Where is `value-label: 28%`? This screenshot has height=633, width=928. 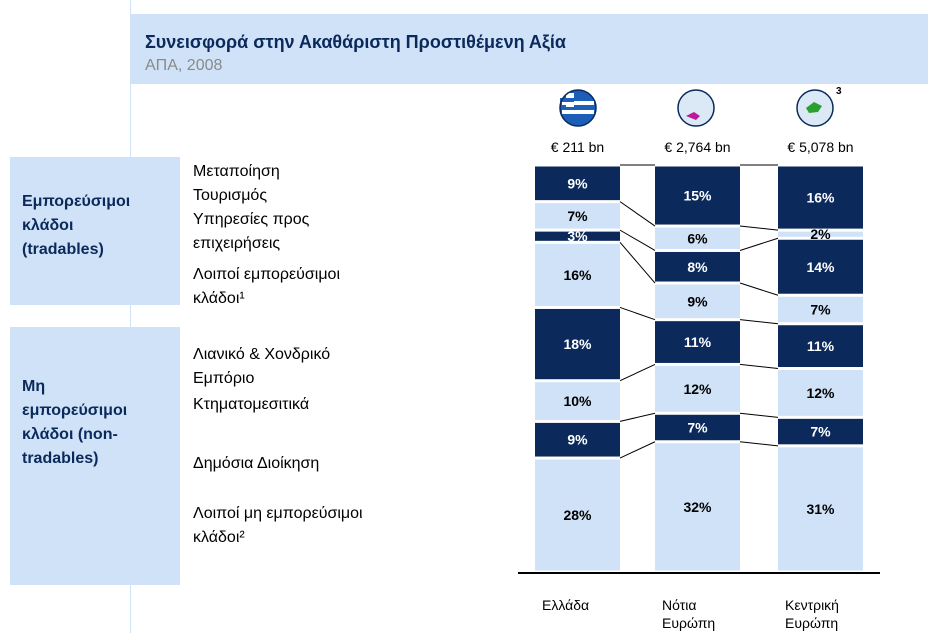
value-label: 28% is located at coordinates (577, 515).